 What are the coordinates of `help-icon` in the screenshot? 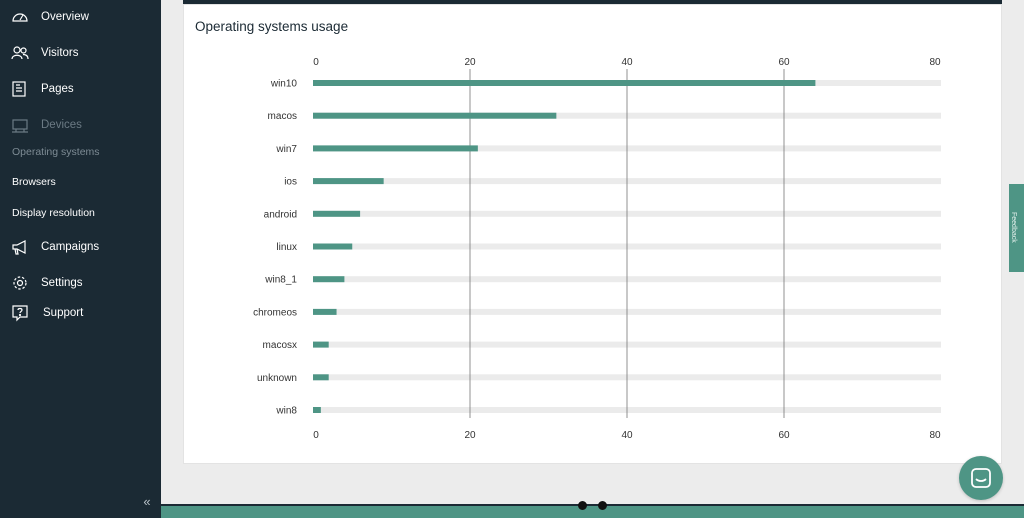 It's located at (20, 313).